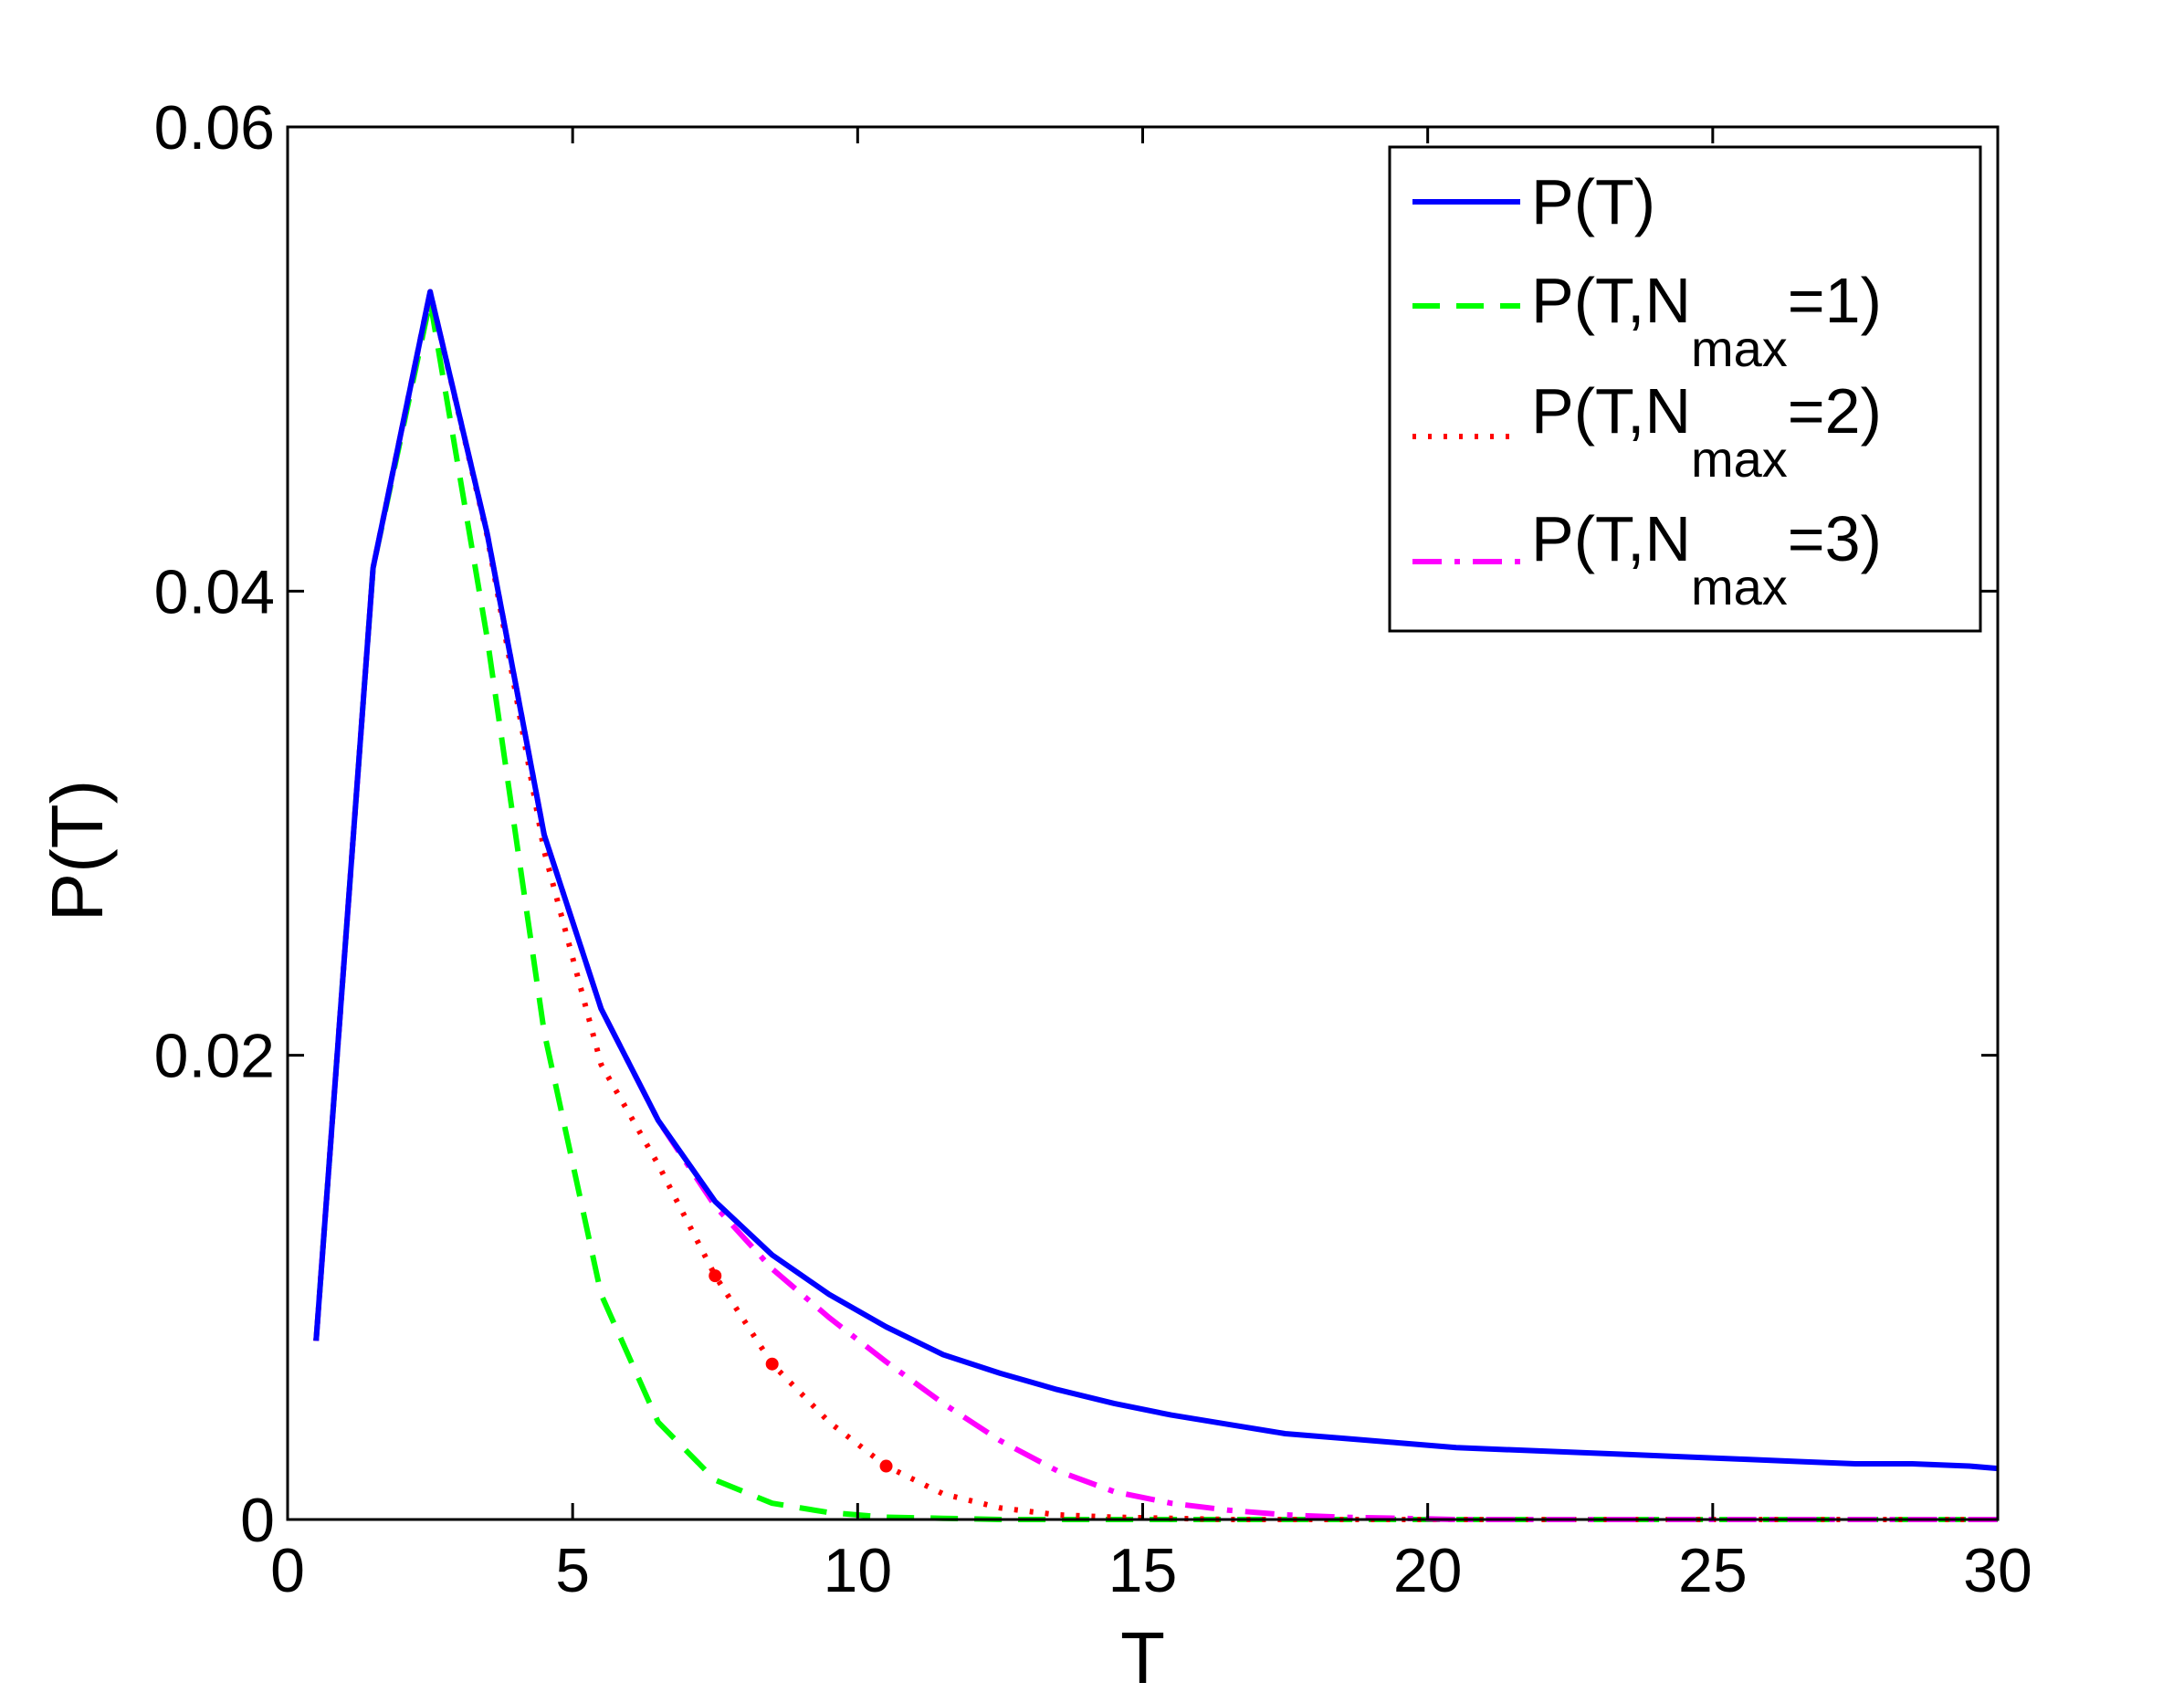 The width and height of the screenshot is (2184, 1693). I want to click on y-tick-label: 0, so click(258, 1520).